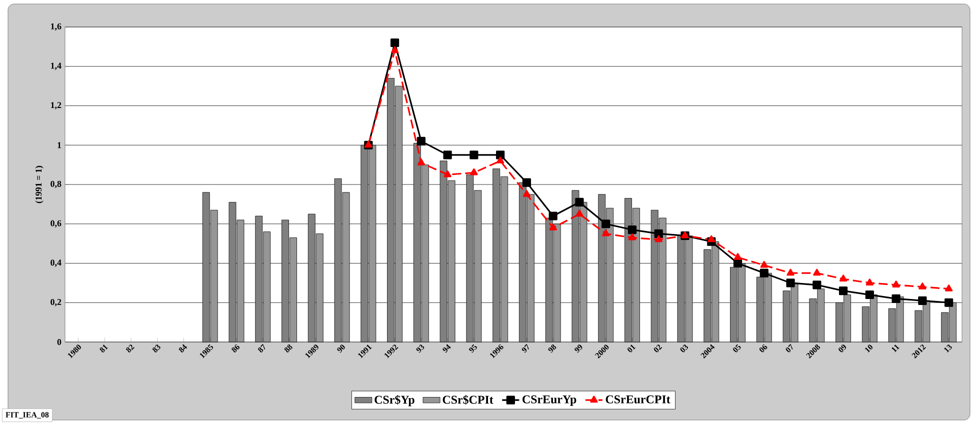  What do you see at coordinates (56, 106) in the screenshot?
I see `y-tick-label: 1,2` at bounding box center [56, 106].